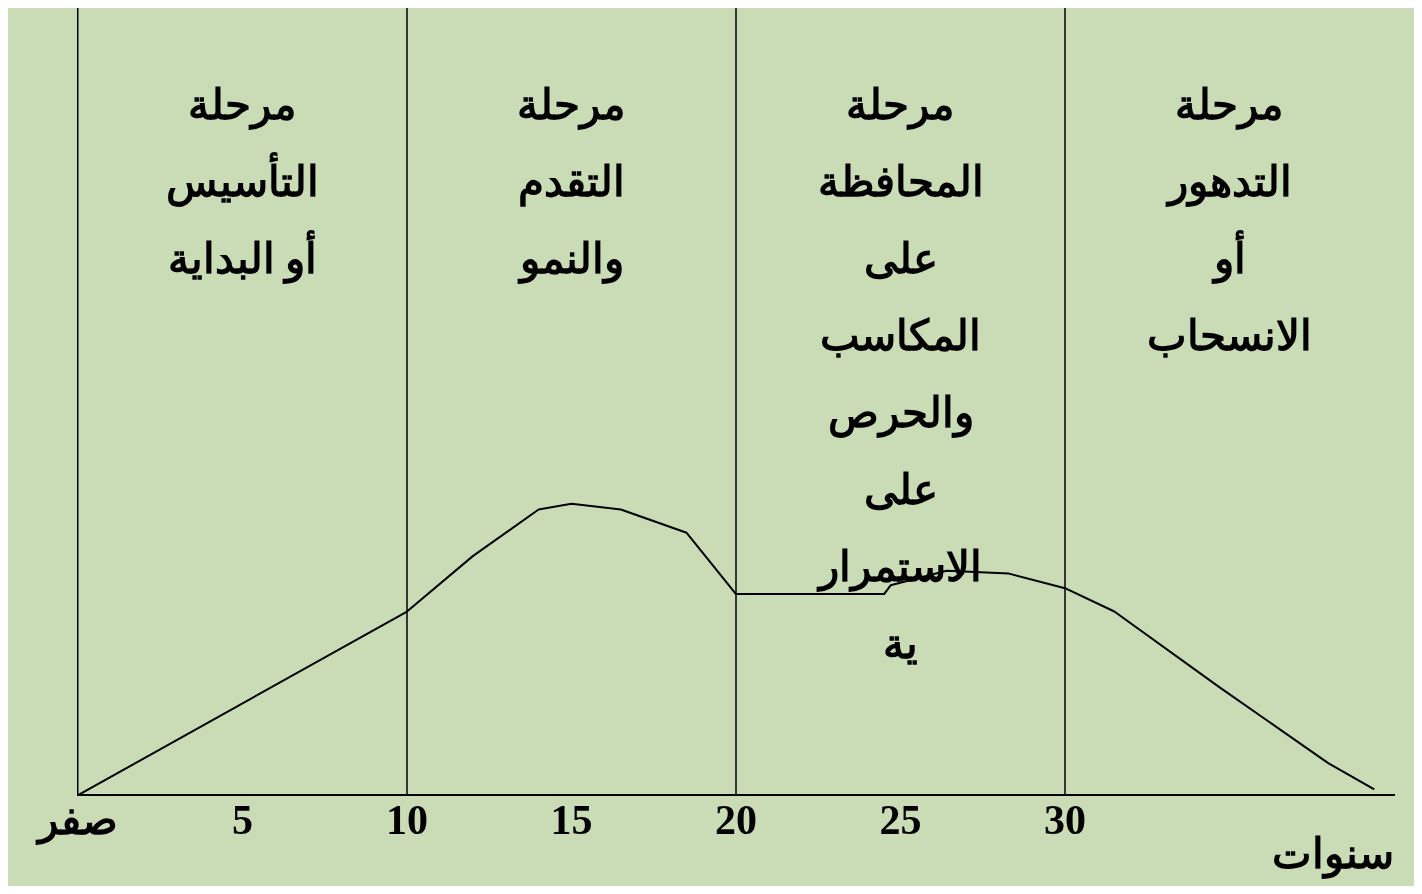 Image resolution: width=1422 pixels, height=894 pixels. What do you see at coordinates (900, 374) in the screenshot?
I see `annotation: مرحلة المحافظة على المكاسب والحرص على الاستمرار ية` at bounding box center [900, 374].